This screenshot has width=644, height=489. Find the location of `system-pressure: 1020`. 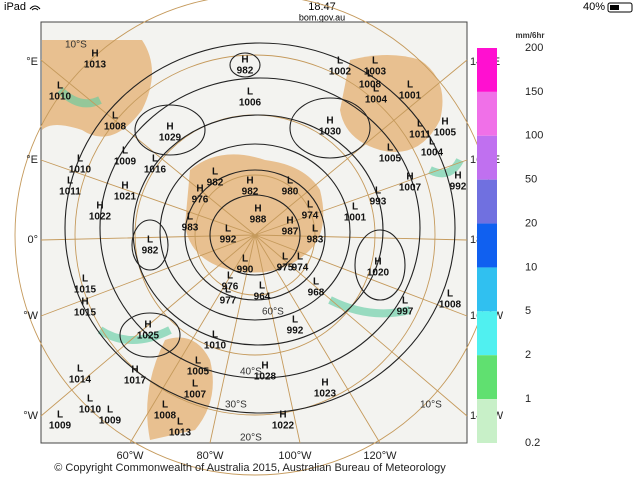

system-pressure: 1020 is located at coordinates (378, 273).